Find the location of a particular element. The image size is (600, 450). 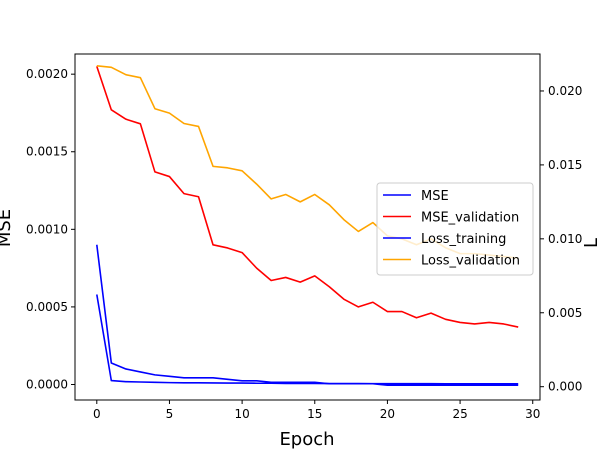

legend-label-mse: MSE is located at coordinates (435, 196).